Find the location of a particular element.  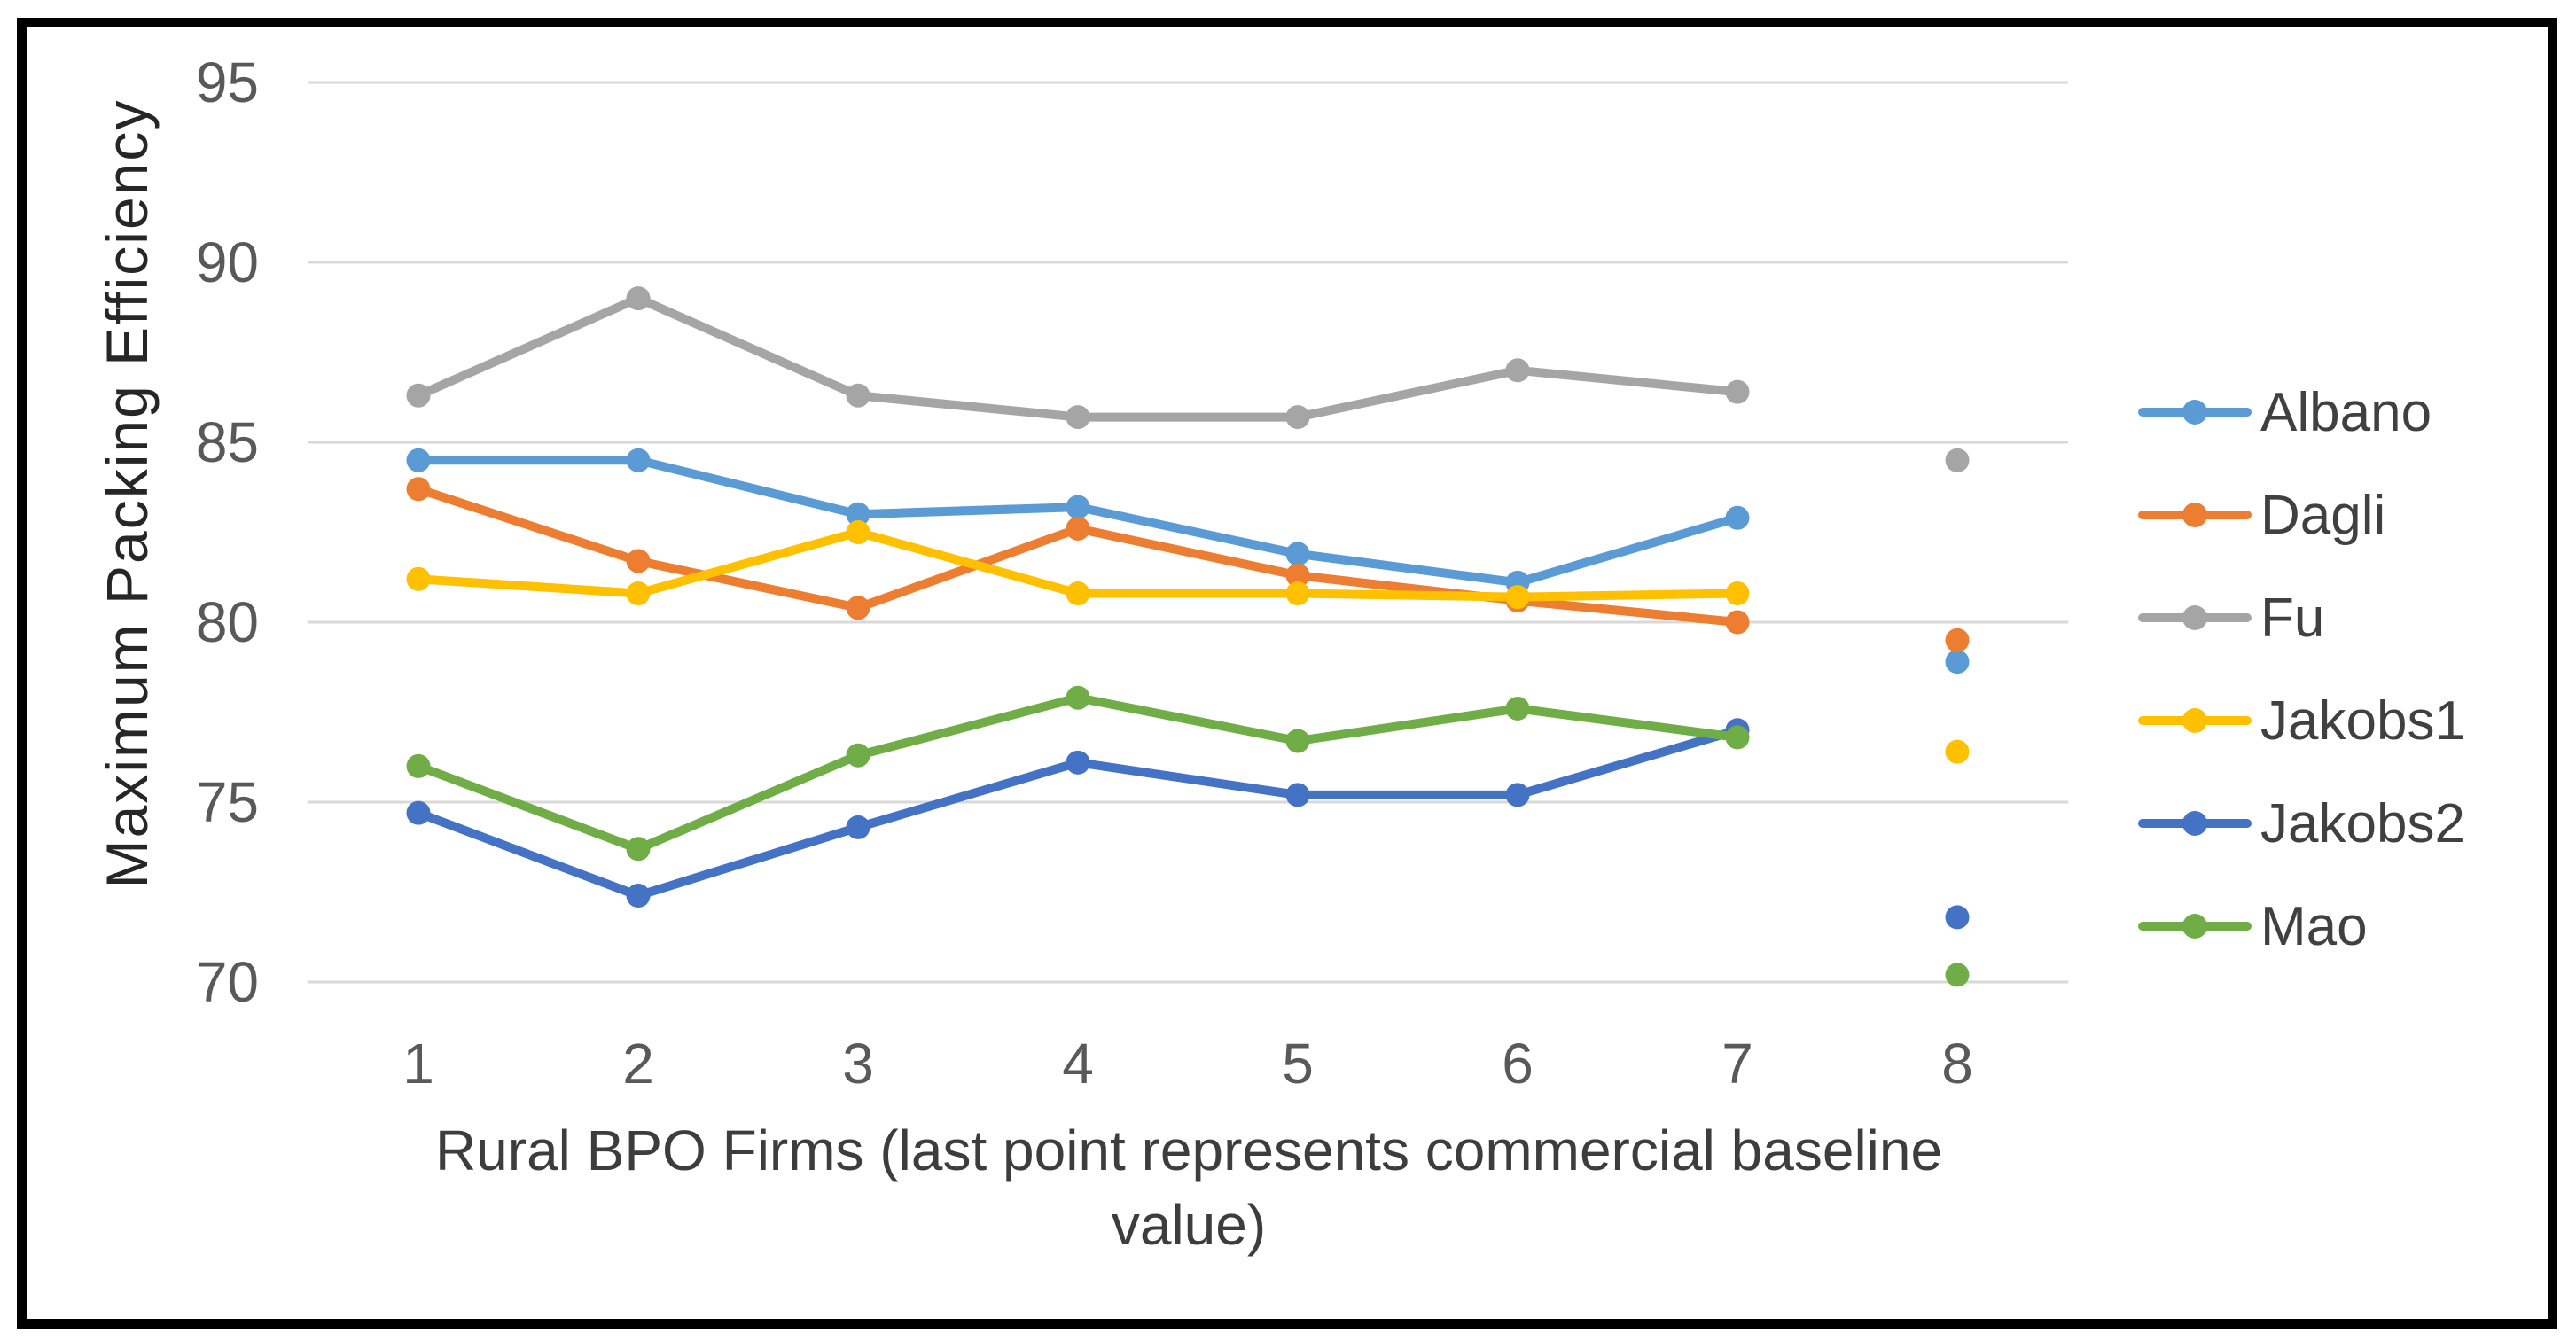

y-tick-label-70: 70 is located at coordinates (227, 982).